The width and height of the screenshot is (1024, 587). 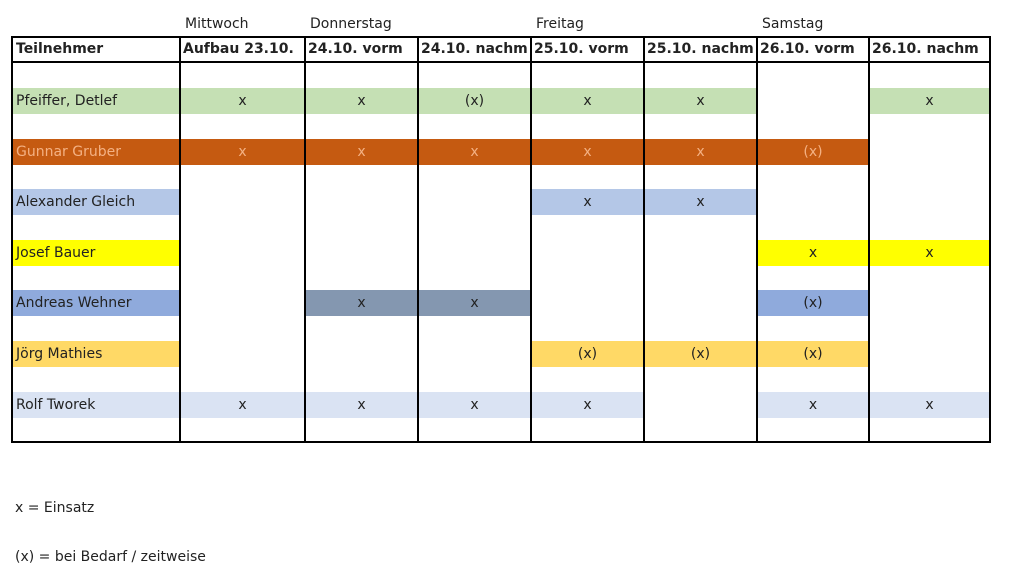 I want to click on header-cell: Teilnehmer, so click(x=60, y=49).